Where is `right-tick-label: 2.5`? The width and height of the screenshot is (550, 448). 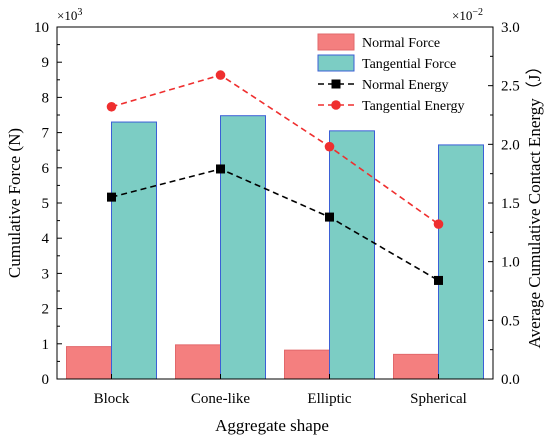 right-tick-label: 2.5 is located at coordinates (510, 87).